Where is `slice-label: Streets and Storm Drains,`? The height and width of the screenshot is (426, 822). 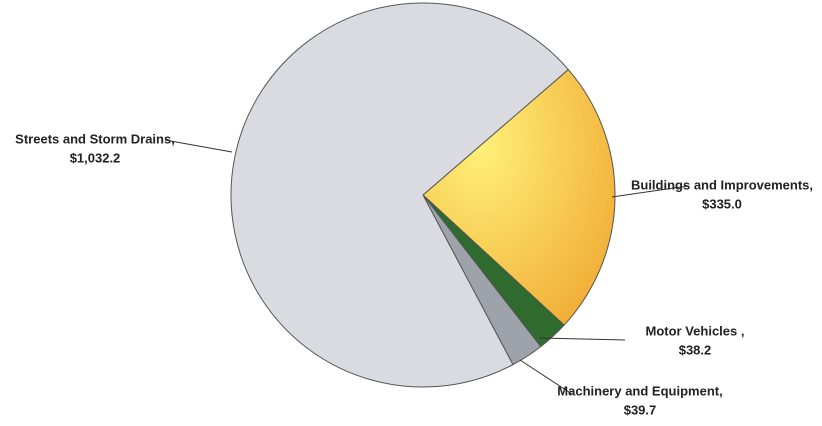
slice-label: Streets and Storm Drains, is located at coordinates (95, 138).